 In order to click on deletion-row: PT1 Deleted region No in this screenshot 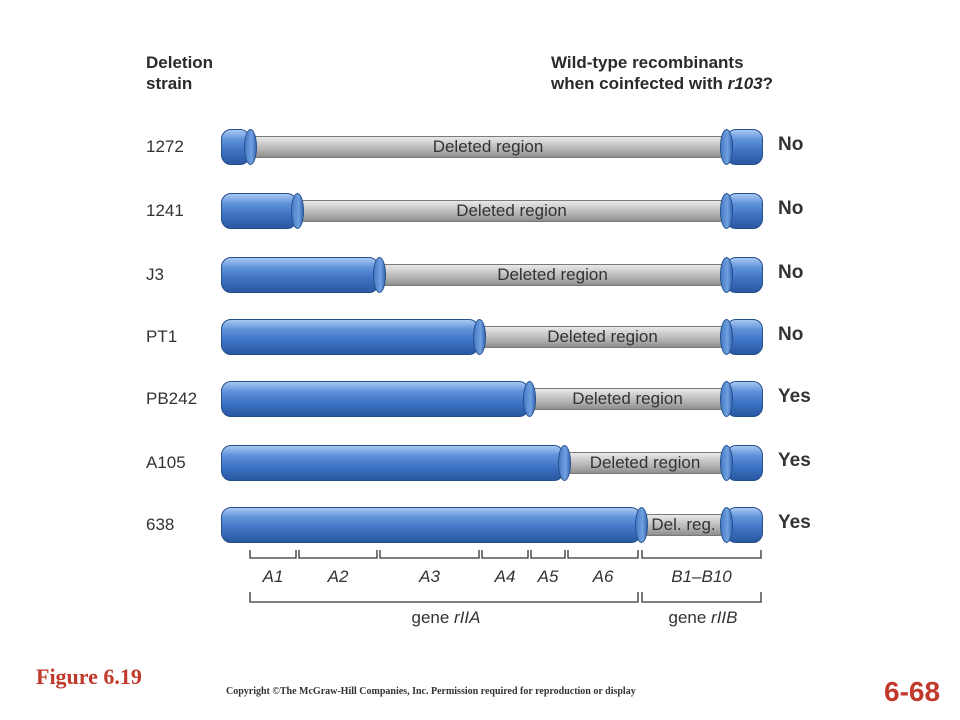, I will do `click(480, 337)`.